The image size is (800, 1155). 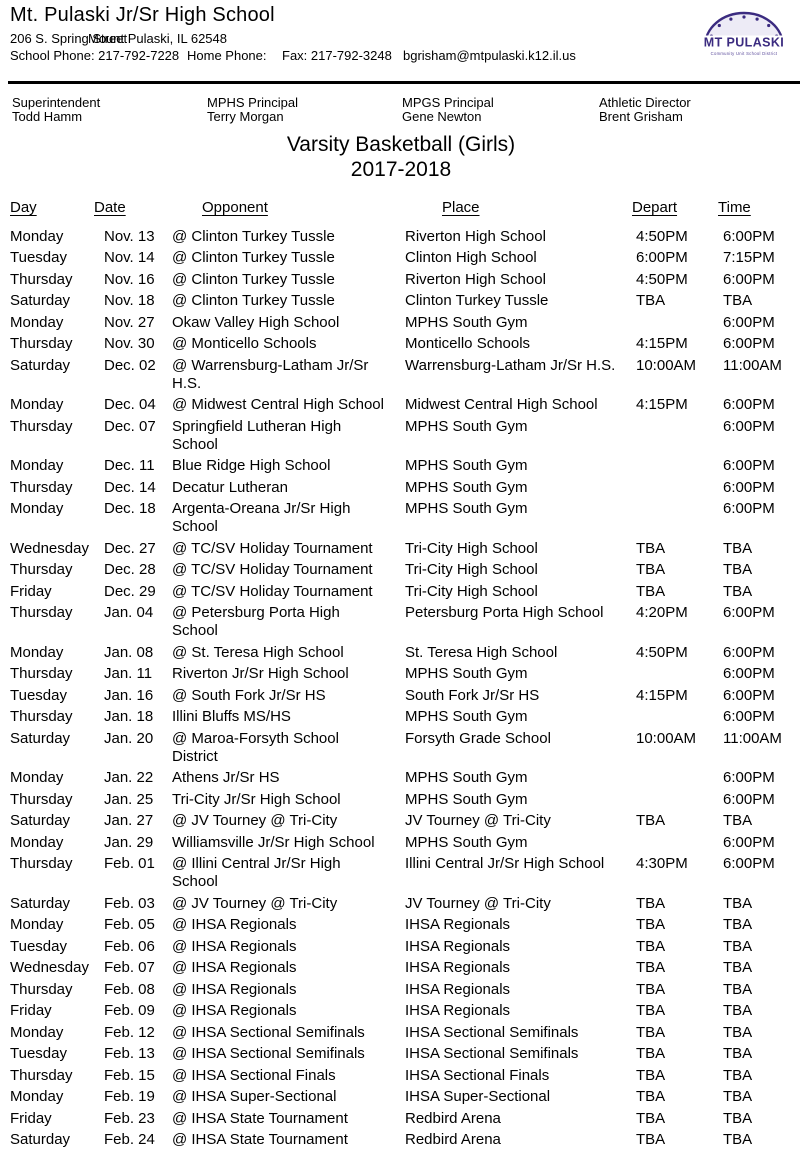 What do you see at coordinates (404, 82) in the screenshot?
I see `divider-rule` at bounding box center [404, 82].